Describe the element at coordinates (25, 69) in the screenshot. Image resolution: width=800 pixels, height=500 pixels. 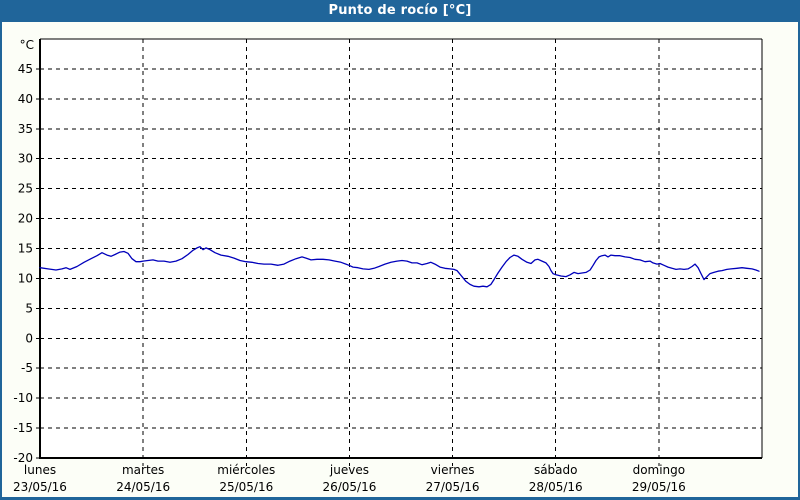
I see `y-tick-label: 45` at that location.